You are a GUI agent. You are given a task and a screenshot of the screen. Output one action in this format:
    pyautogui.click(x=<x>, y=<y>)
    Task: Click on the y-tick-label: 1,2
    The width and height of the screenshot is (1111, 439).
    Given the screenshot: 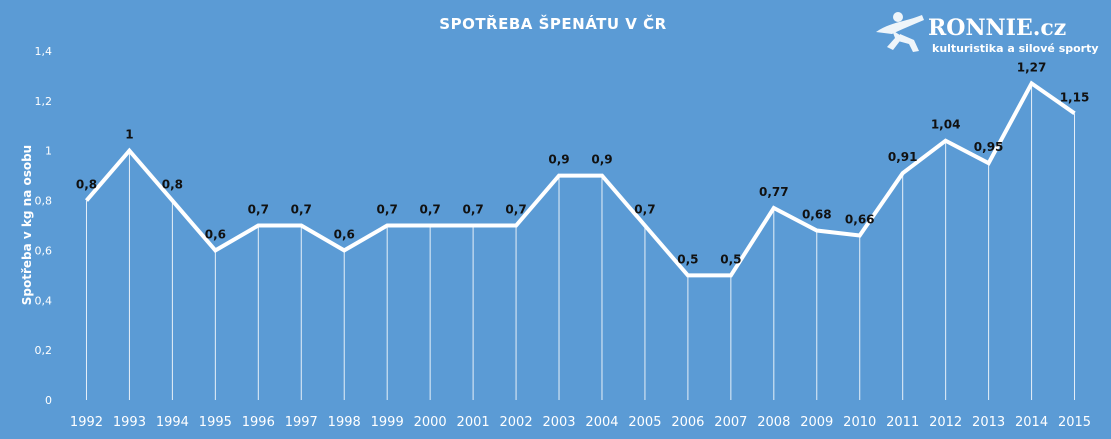 What is the action you would take?
    pyautogui.click(x=44, y=101)
    